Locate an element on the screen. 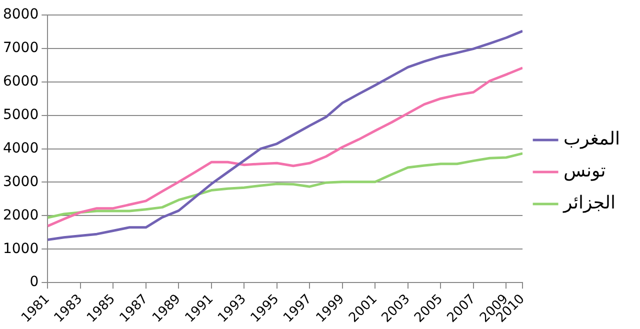  y-tick-label: 2000 is located at coordinates (20, 215).